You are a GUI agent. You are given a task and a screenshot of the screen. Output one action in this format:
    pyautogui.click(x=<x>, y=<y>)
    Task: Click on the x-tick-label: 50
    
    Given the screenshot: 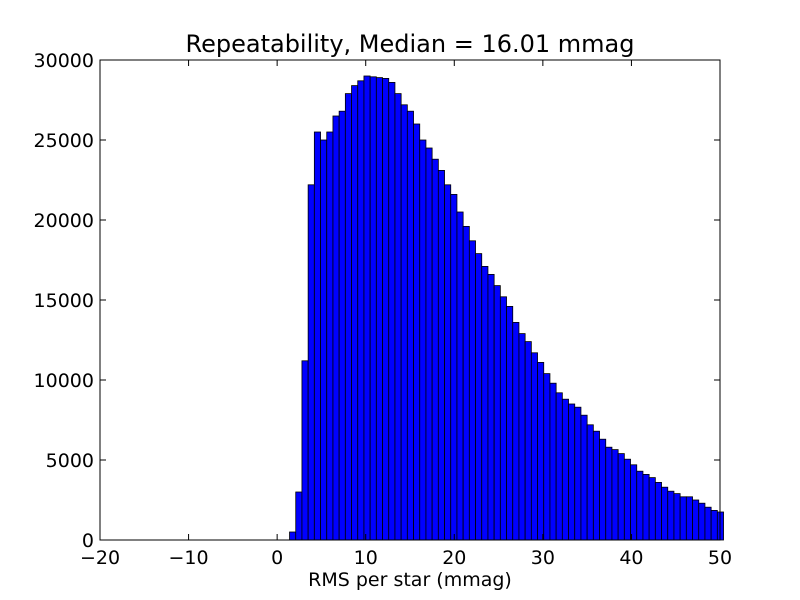 What is the action you would take?
    pyautogui.click(x=720, y=558)
    